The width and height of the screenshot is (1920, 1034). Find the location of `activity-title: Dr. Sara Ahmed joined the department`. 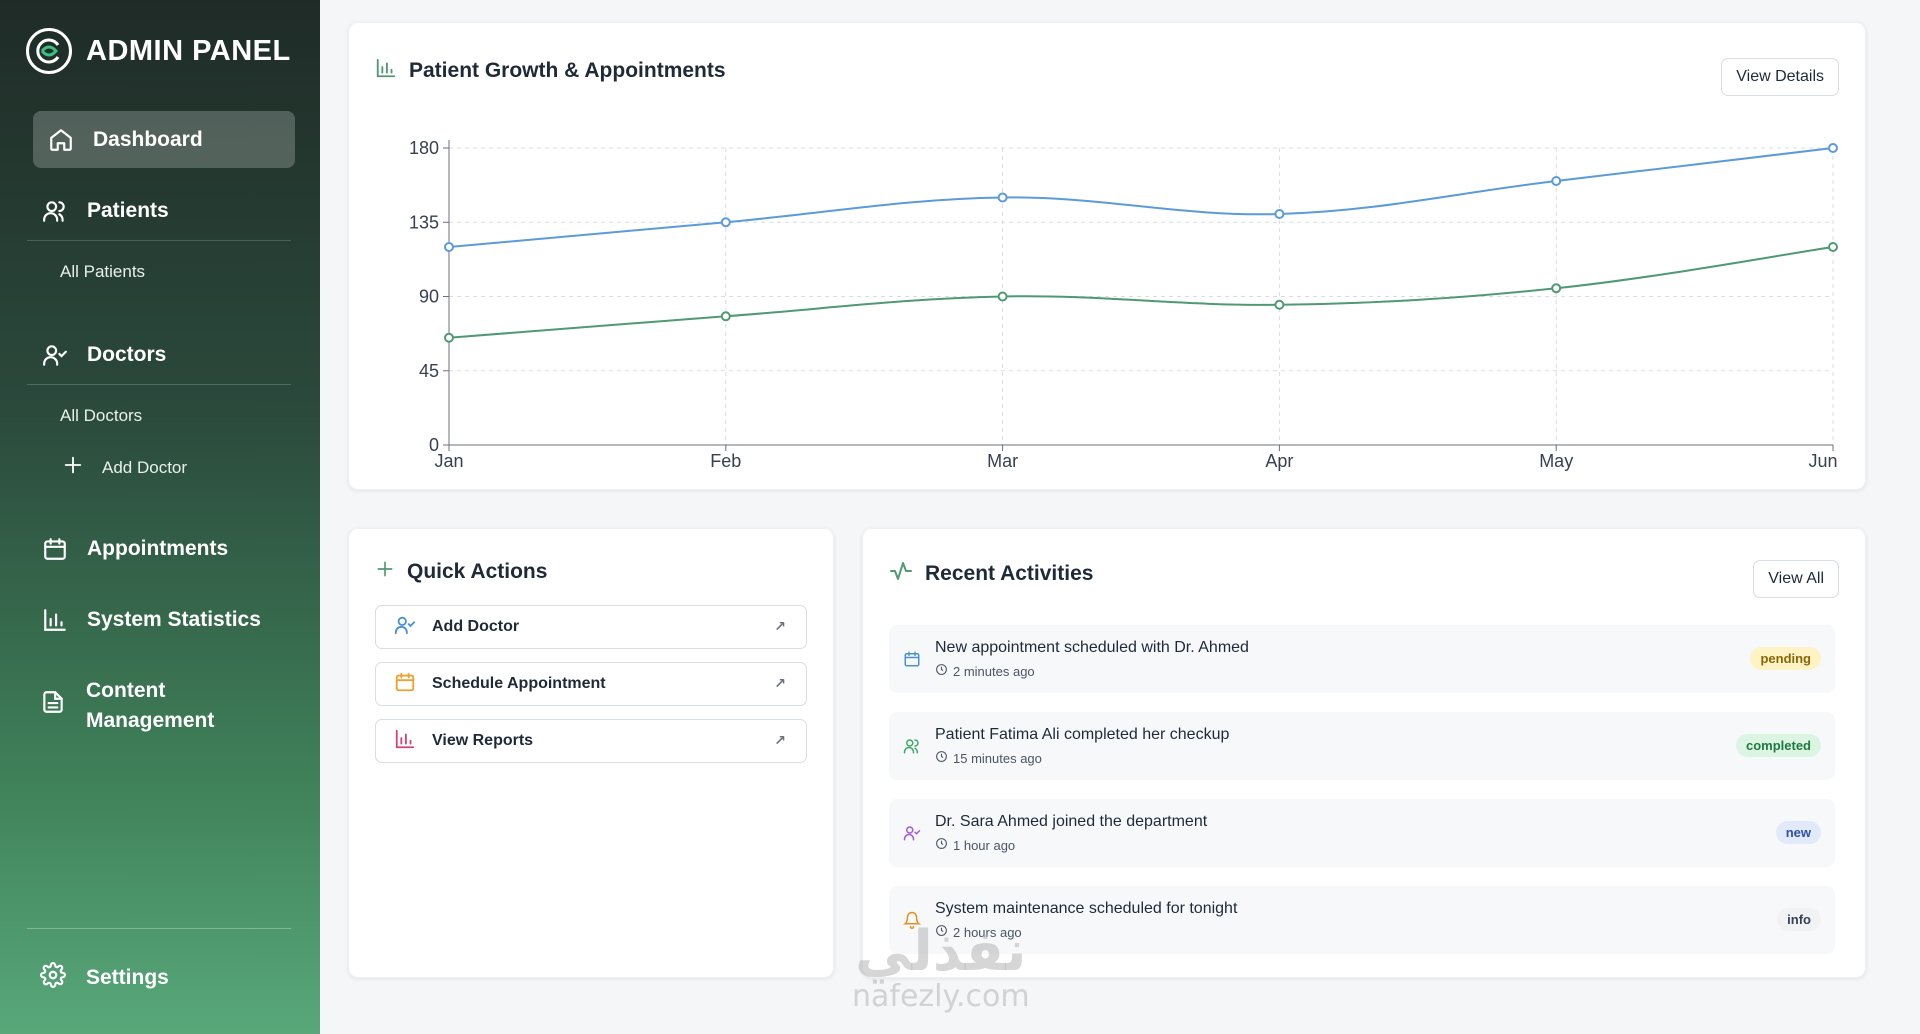

activity-title: Dr. Sara Ahmed joined the department is located at coordinates (1071, 821).